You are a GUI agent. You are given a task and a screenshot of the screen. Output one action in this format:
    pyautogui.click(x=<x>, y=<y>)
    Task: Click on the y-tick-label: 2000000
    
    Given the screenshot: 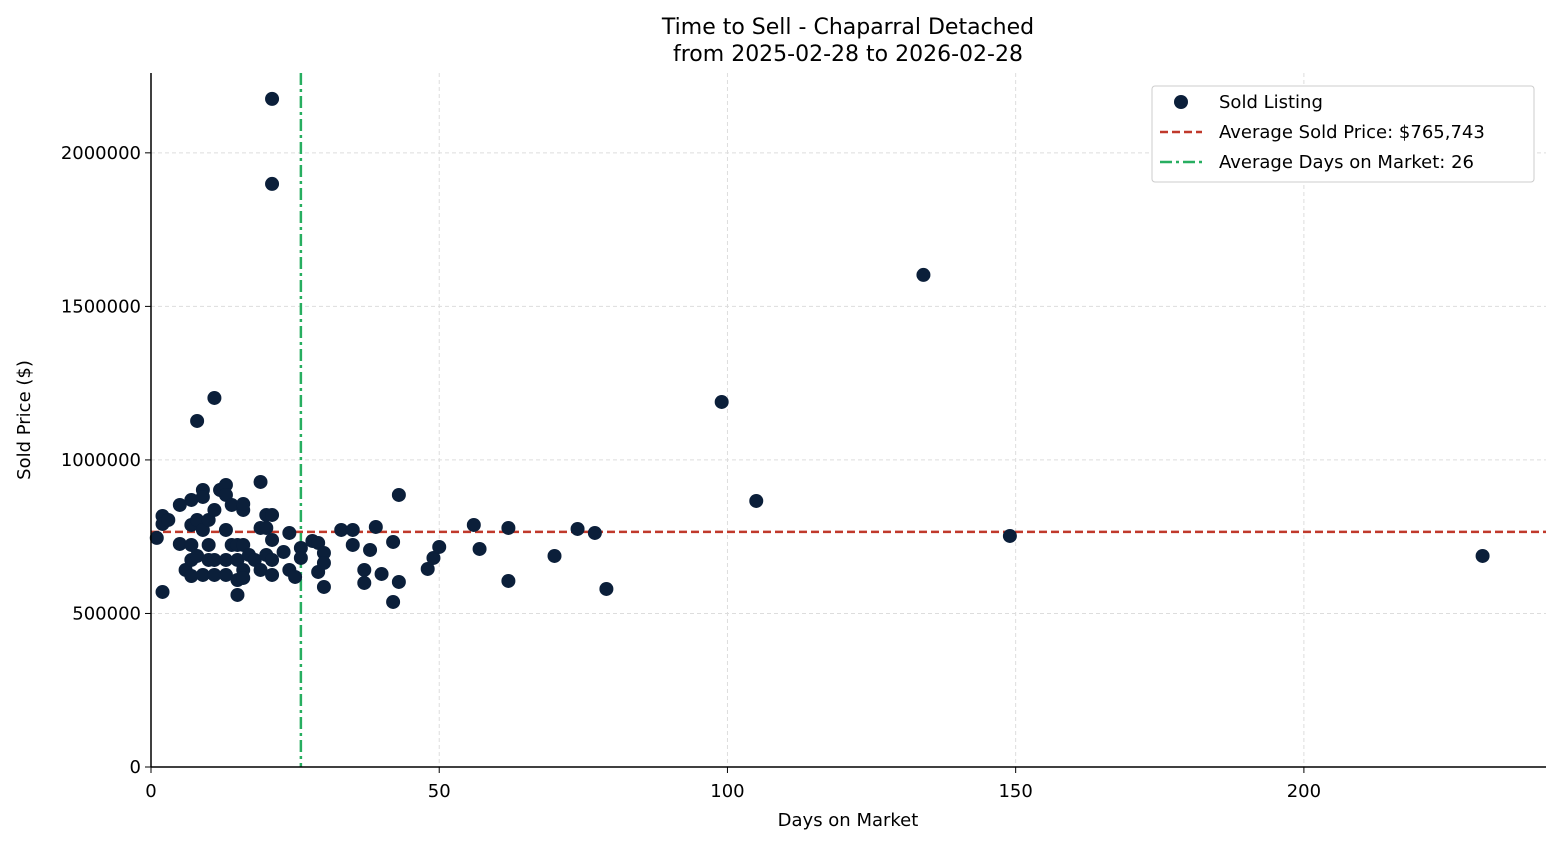 What is the action you would take?
    pyautogui.click(x=101, y=153)
    